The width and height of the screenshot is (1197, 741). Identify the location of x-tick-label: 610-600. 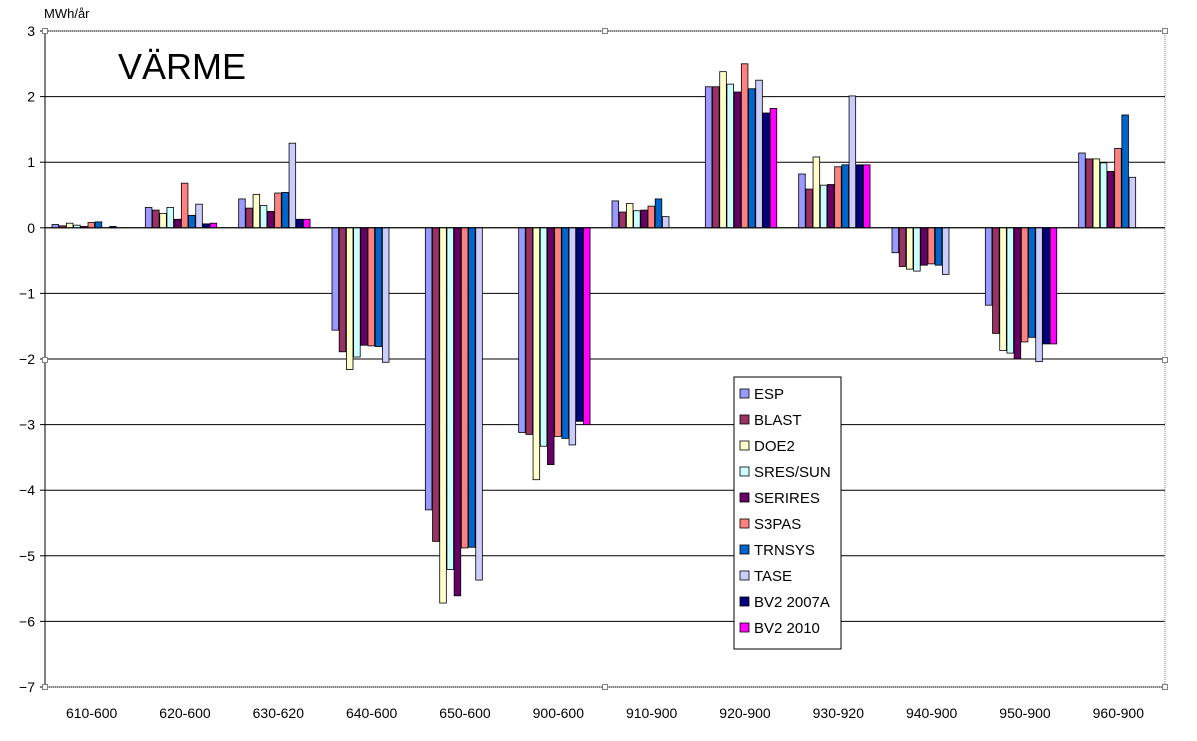
(92, 713).